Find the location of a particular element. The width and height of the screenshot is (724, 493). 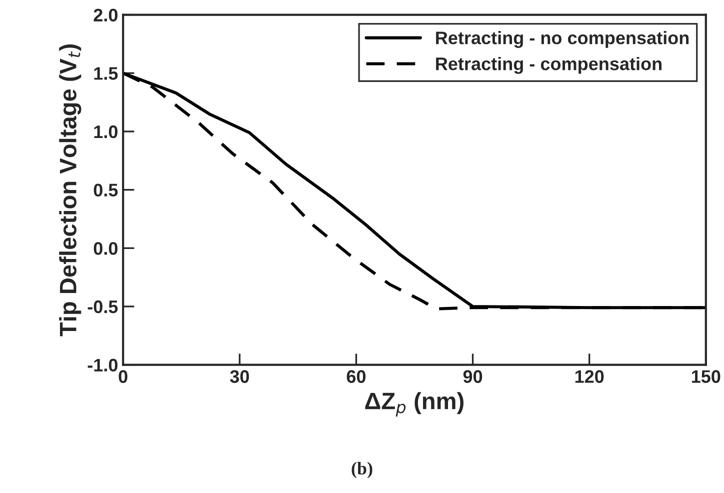

x-tick-label: 120 is located at coordinates (589, 376).